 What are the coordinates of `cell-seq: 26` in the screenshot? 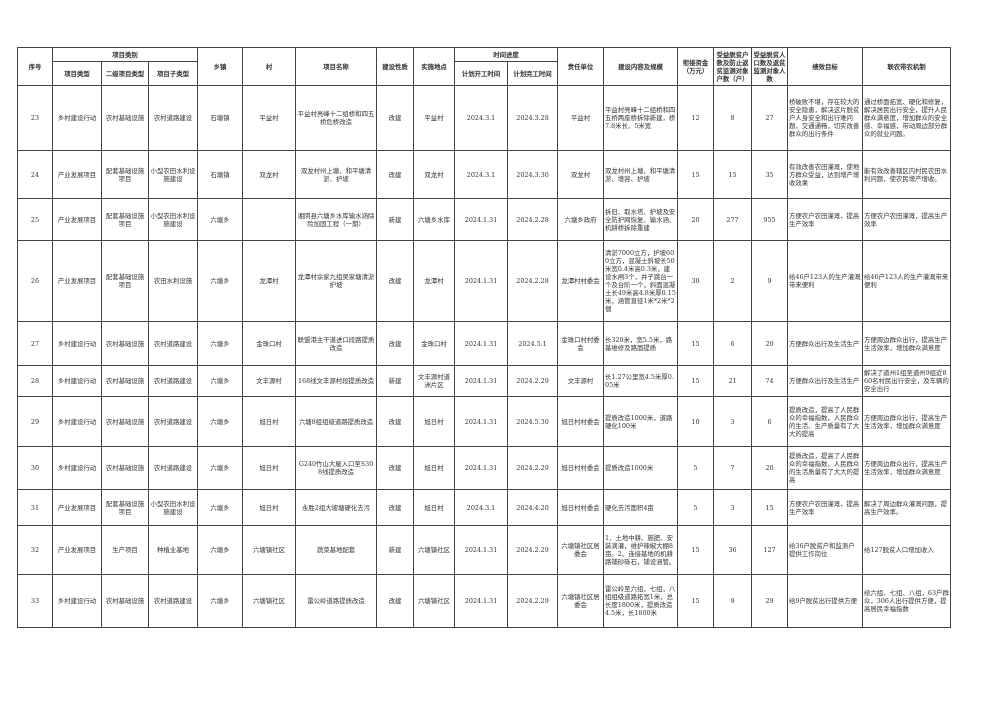 It's located at (35, 281).